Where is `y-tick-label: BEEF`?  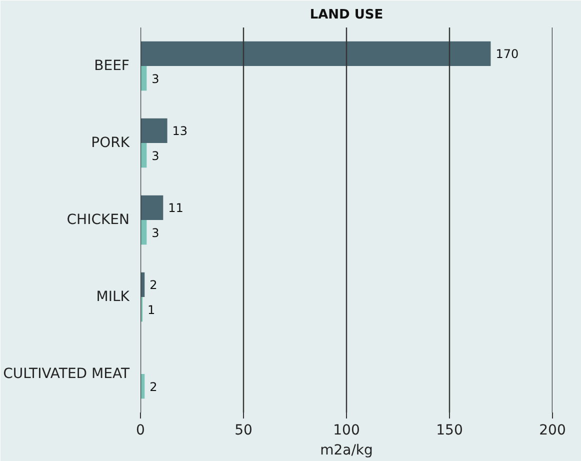
y-tick-label: BEEF is located at coordinates (112, 66).